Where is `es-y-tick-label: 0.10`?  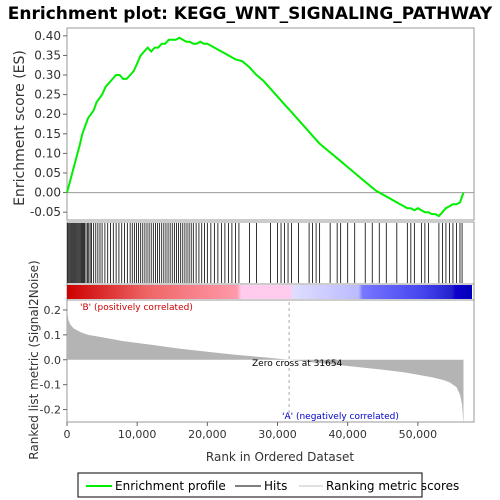 es-y-tick-label: 0.10 is located at coordinates (47, 153).